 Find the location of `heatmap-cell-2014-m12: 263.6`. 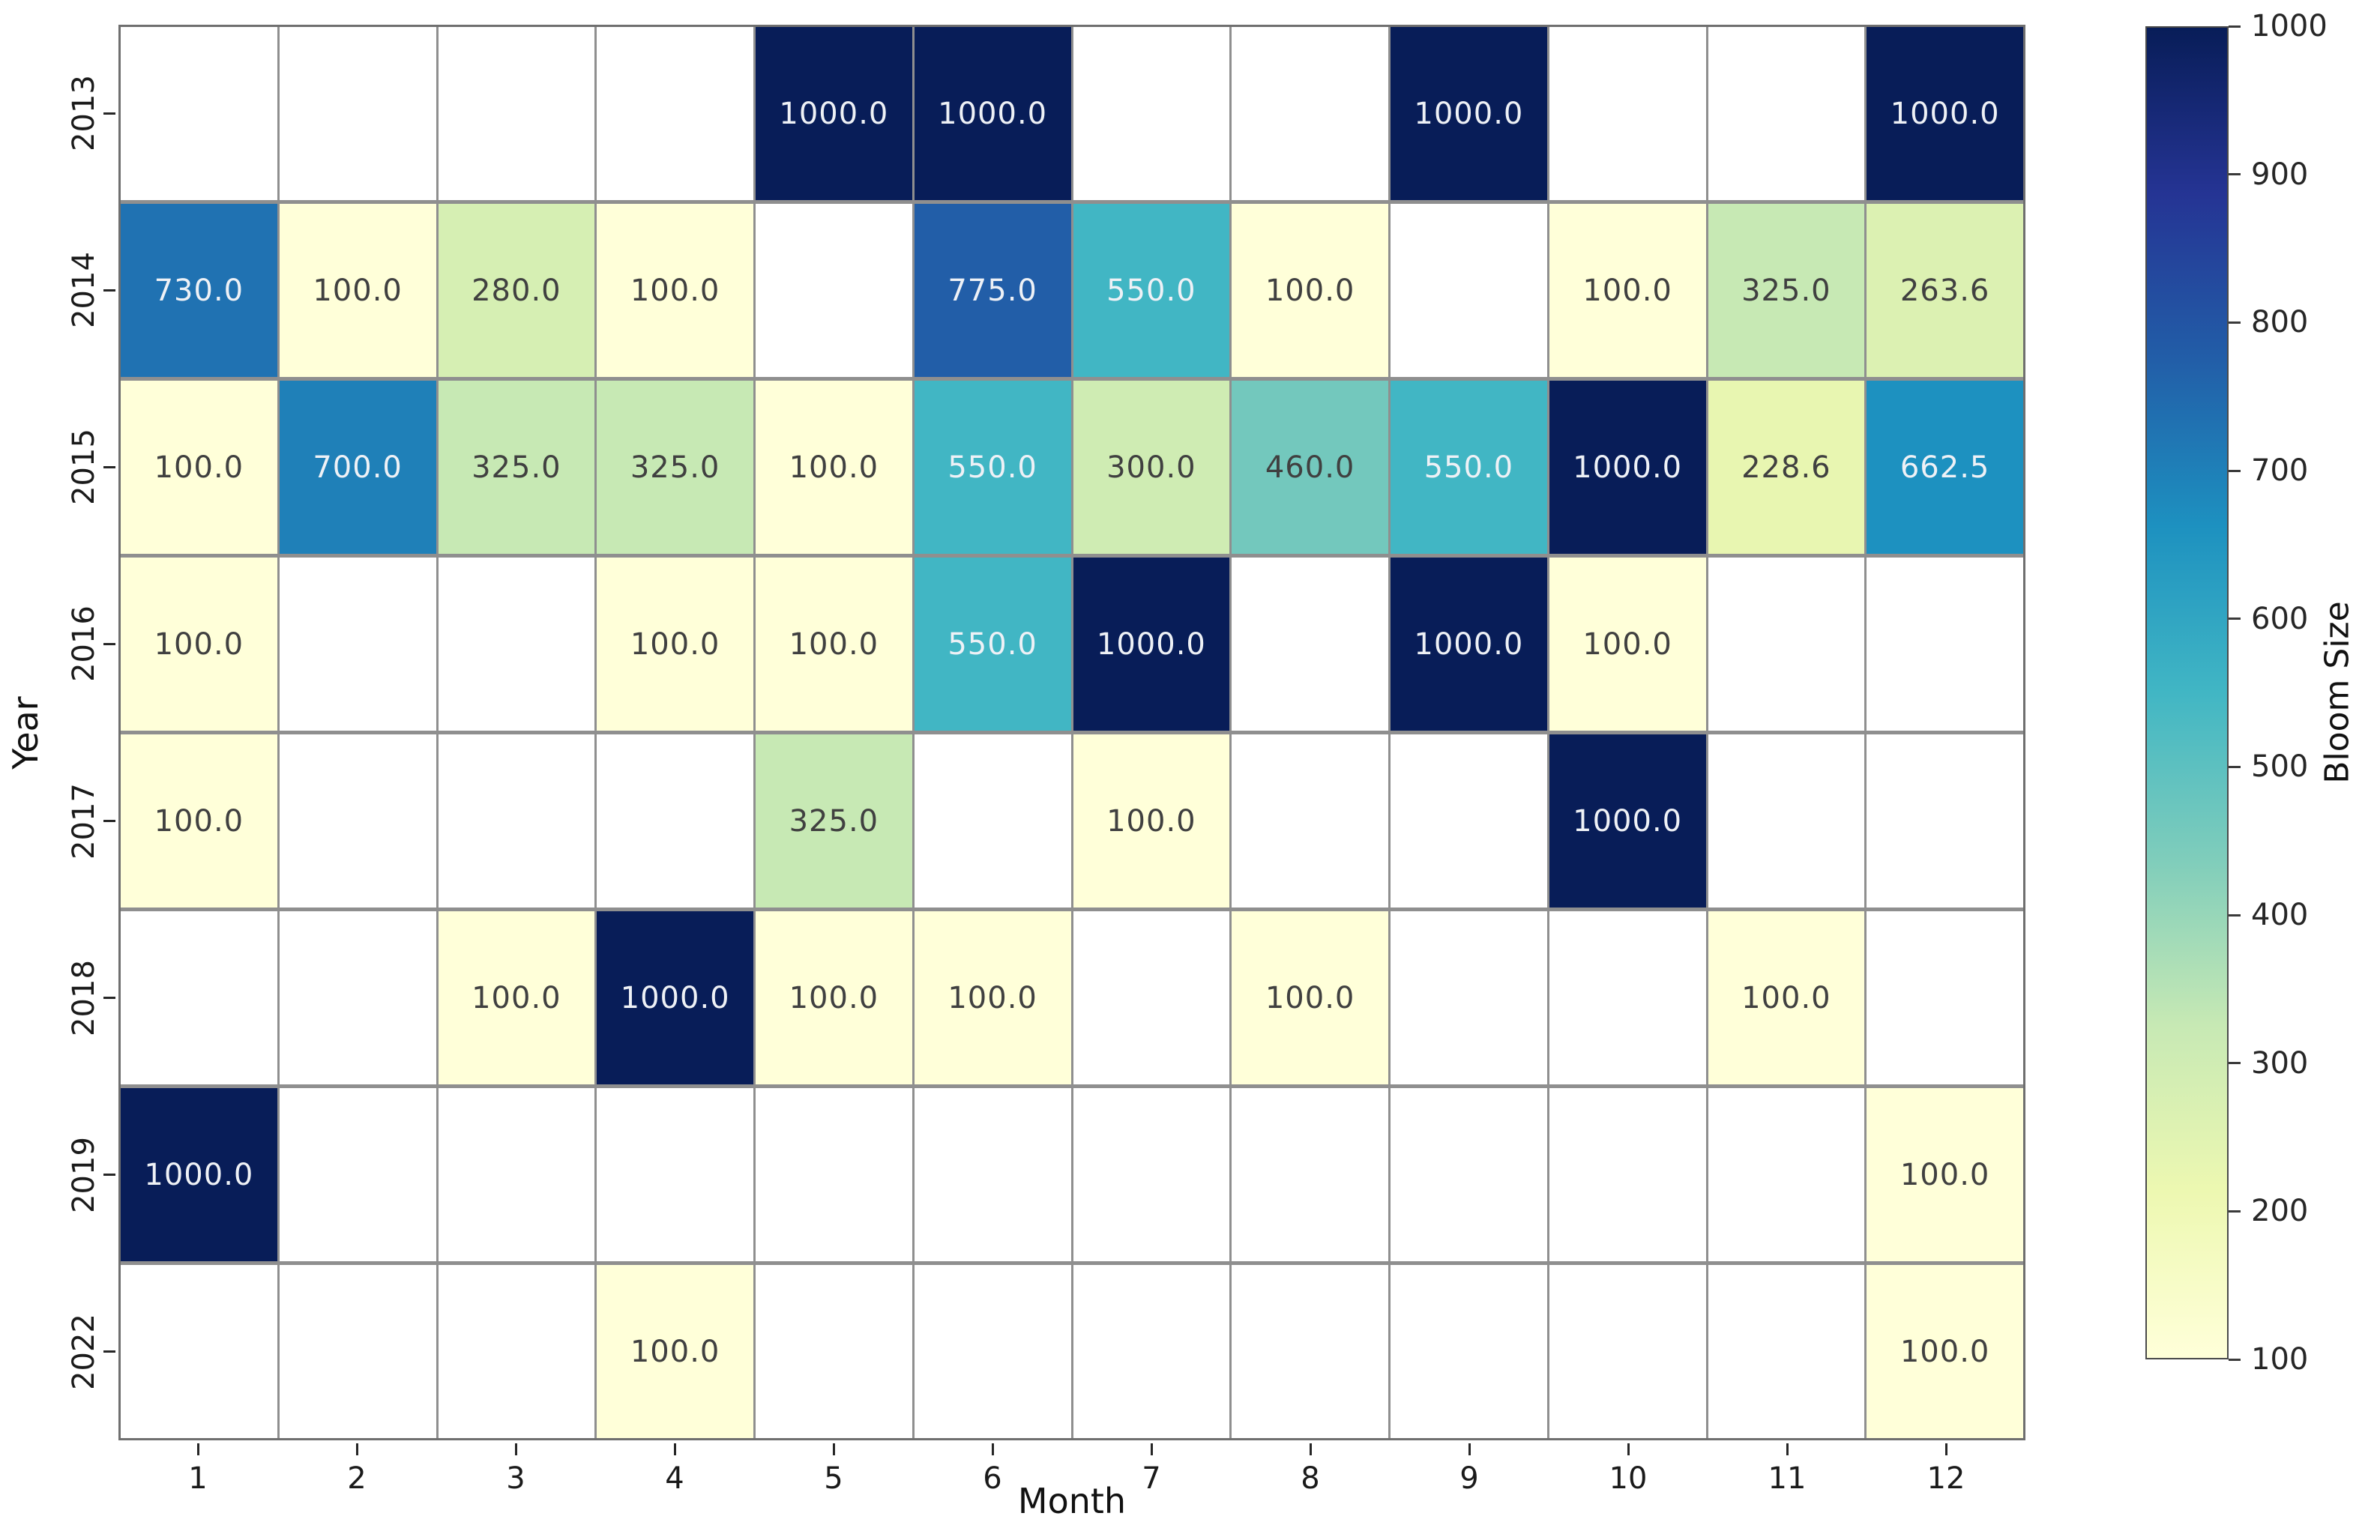

heatmap-cell-2014-m12: 263.6 is located at coordinates (1945, 290).